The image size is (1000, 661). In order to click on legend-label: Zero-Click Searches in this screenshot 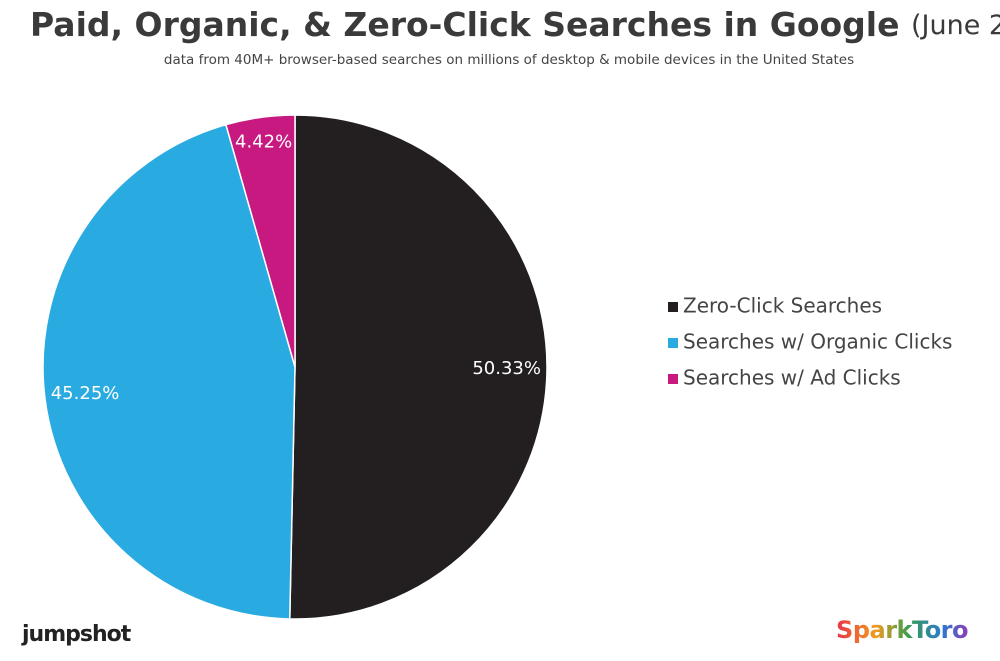, I will do `click(782, 306)`.